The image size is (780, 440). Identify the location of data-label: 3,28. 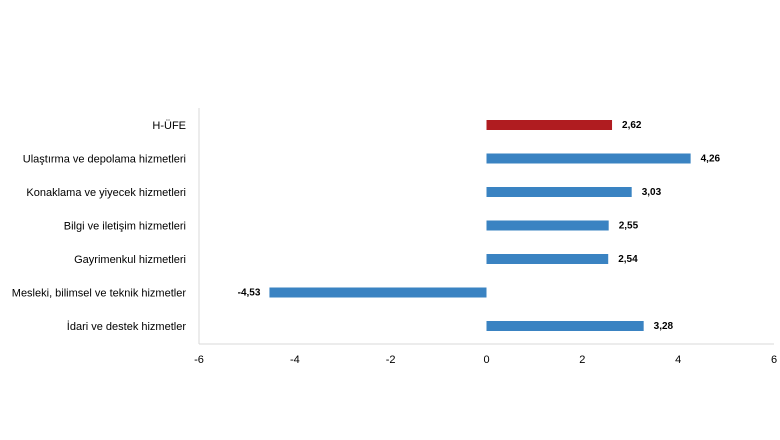
(664, 326).